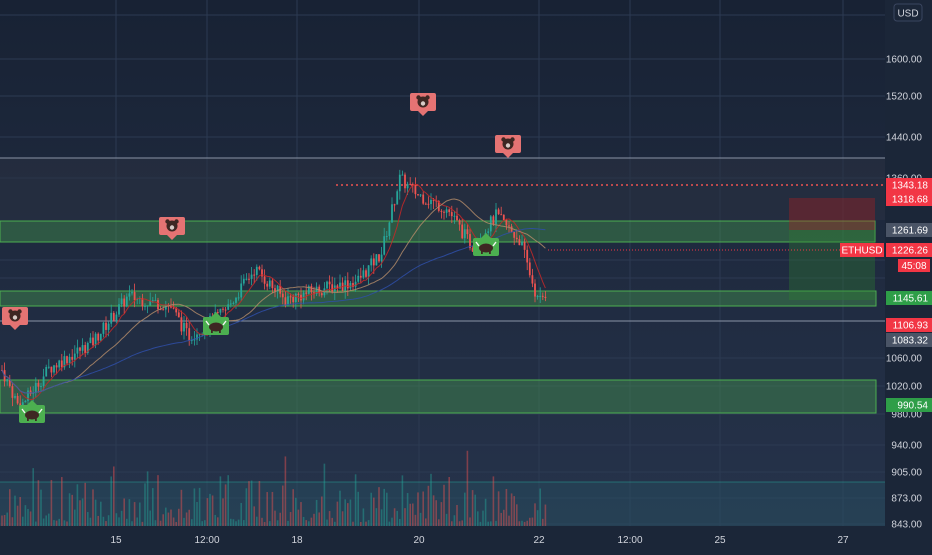  I want to click on time-tick-label: 18, so click(297, 540).